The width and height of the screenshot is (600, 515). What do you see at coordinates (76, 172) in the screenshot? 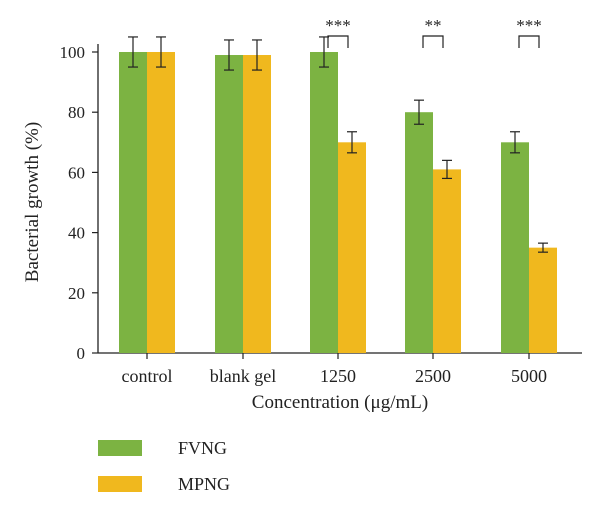
I see `y-tick-label: 60` at bounding box center [76, 172].